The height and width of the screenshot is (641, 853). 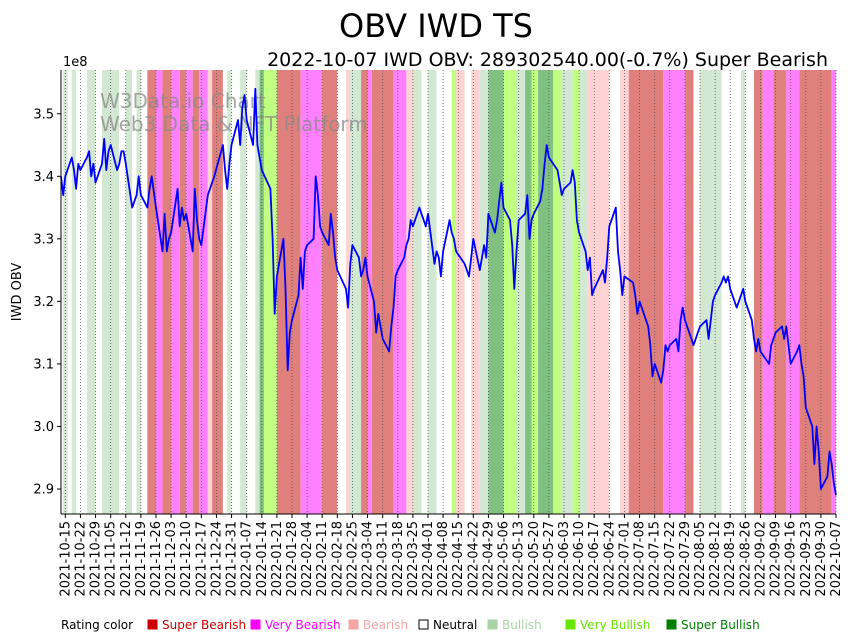 I want to click on x-tick-label: 2022-09-30, so click(x=821, y=559).